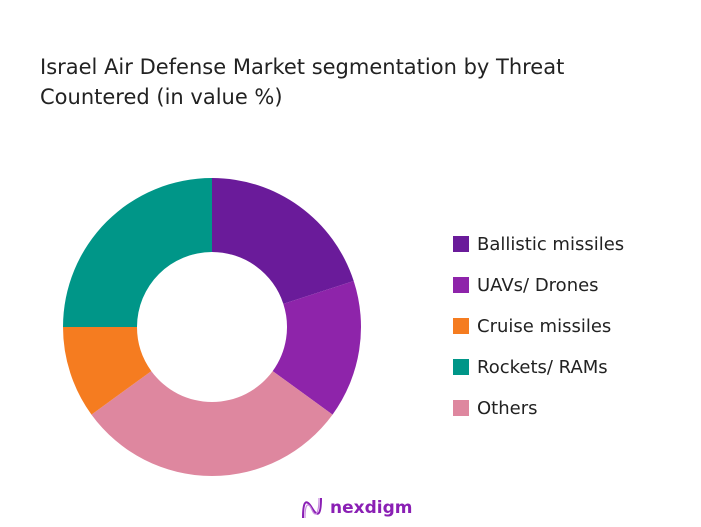 Image resolution: width=701 pixels, height=527 pixels. What do you see at coordinates (544, 326) in the screenshot?
I see `legend-label: Cruise missiles` at bounding box center [544, 326].